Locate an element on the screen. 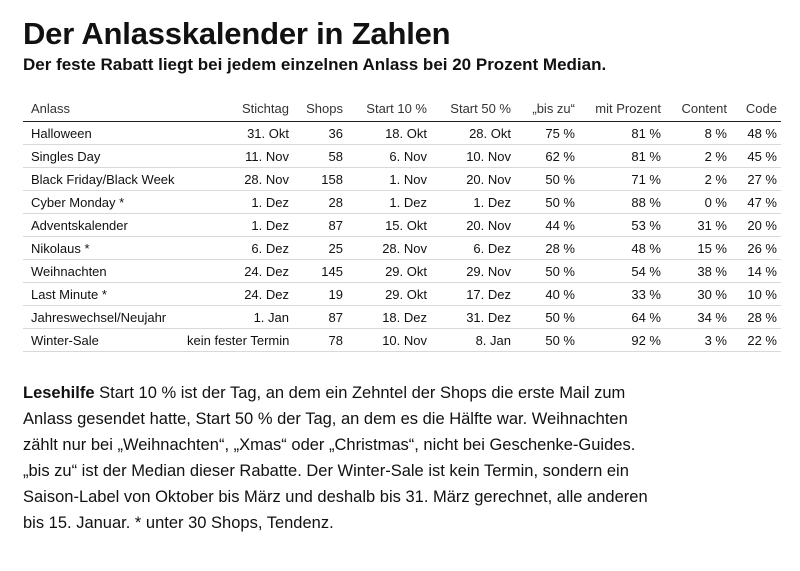 This screenshot has height=571, width=800. table-cell: 0 % is located at coordinates (698, 202).